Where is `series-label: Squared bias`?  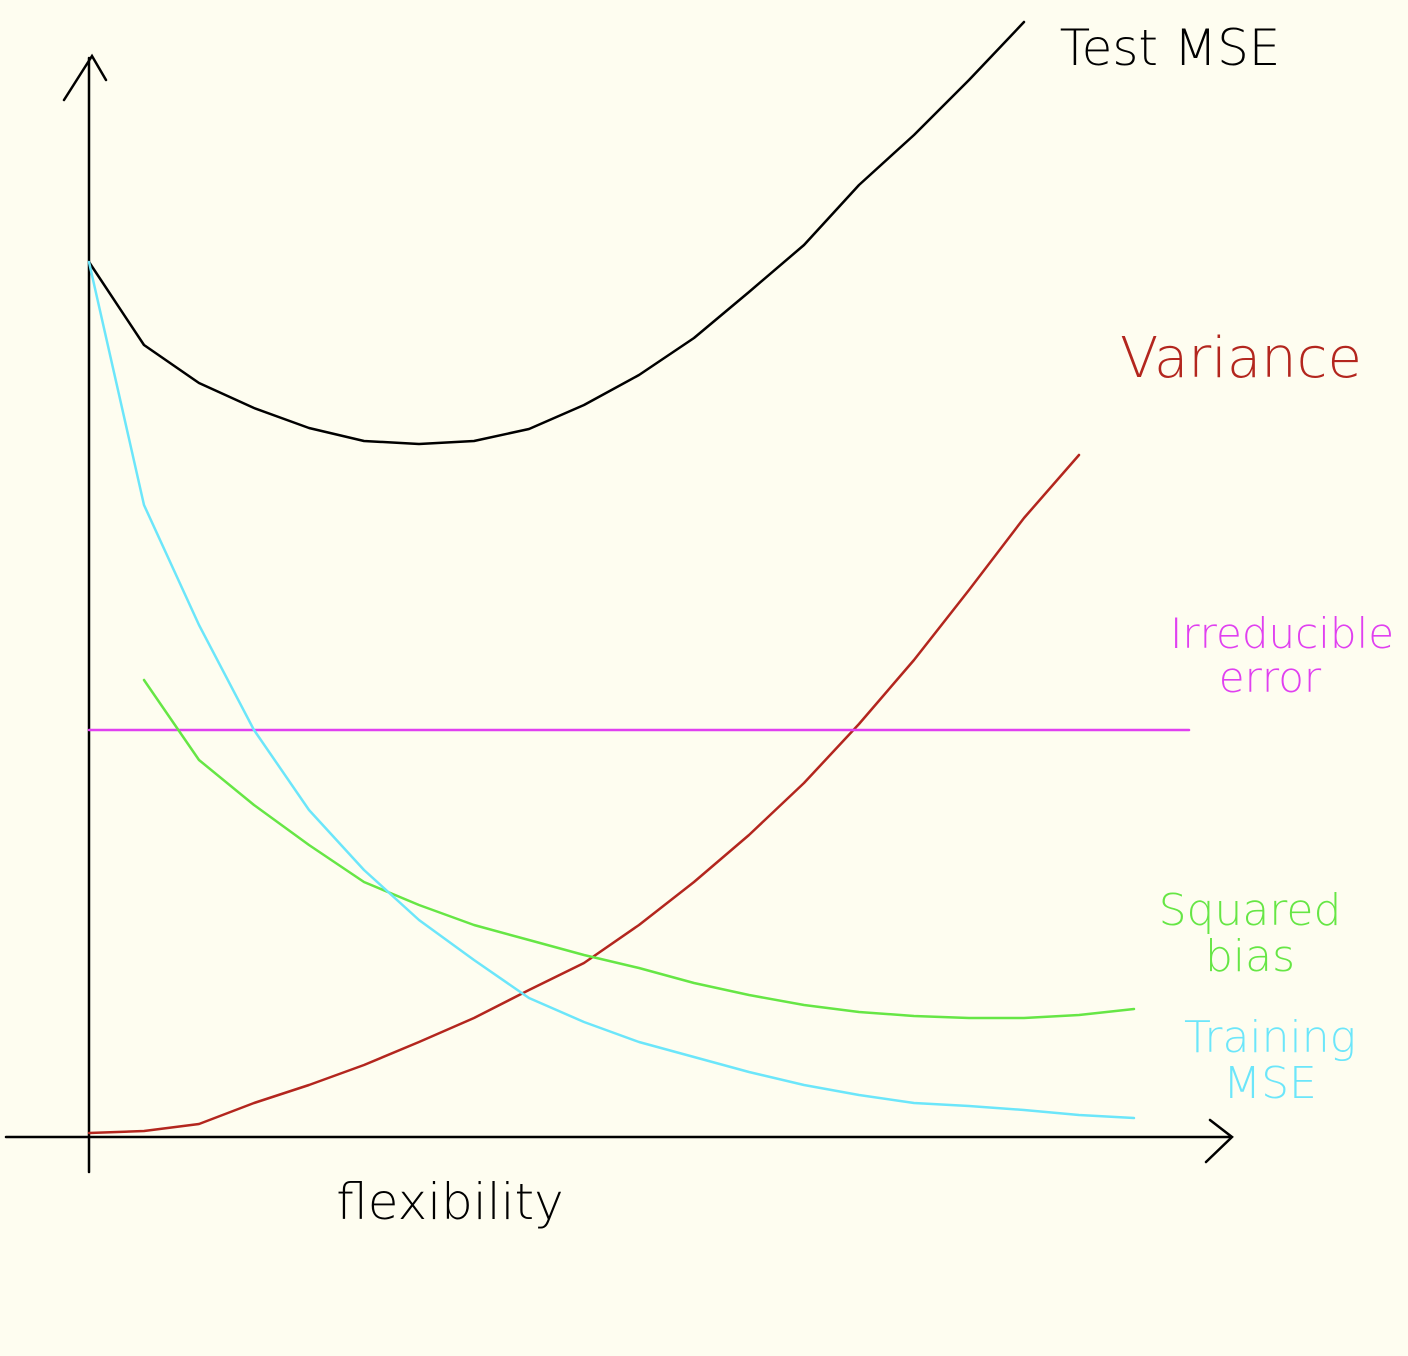
series-label: Squared bias is located at coordinates (1250, 934).